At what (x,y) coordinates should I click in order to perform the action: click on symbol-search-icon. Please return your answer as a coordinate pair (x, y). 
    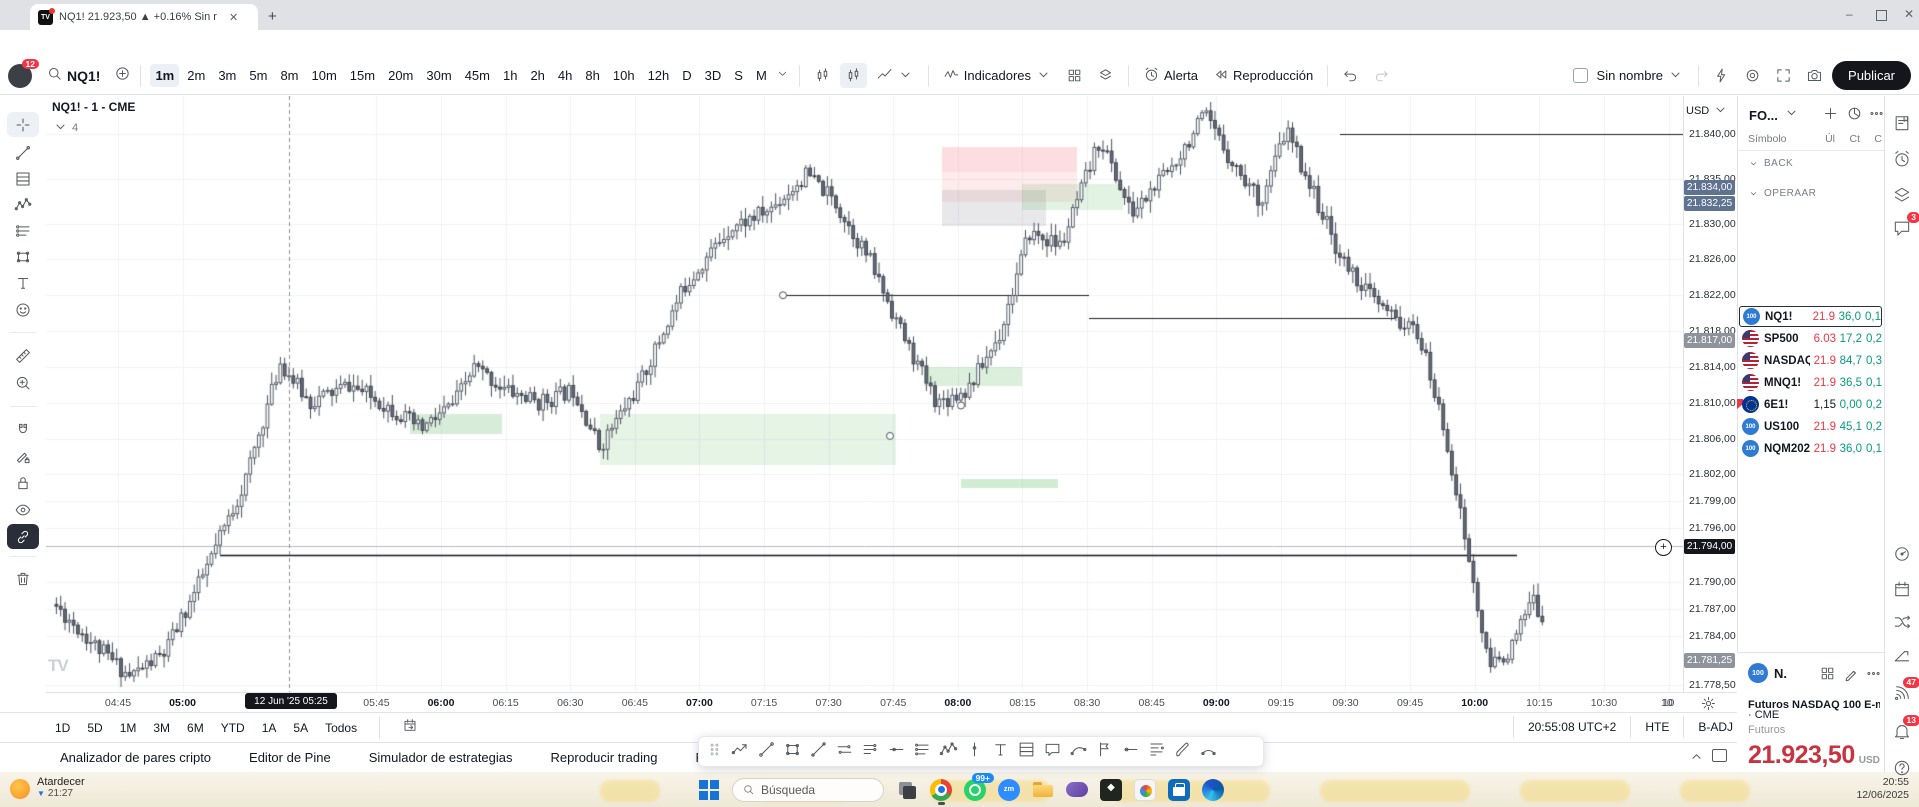
    Looking at the image, I should click on (54, 76).